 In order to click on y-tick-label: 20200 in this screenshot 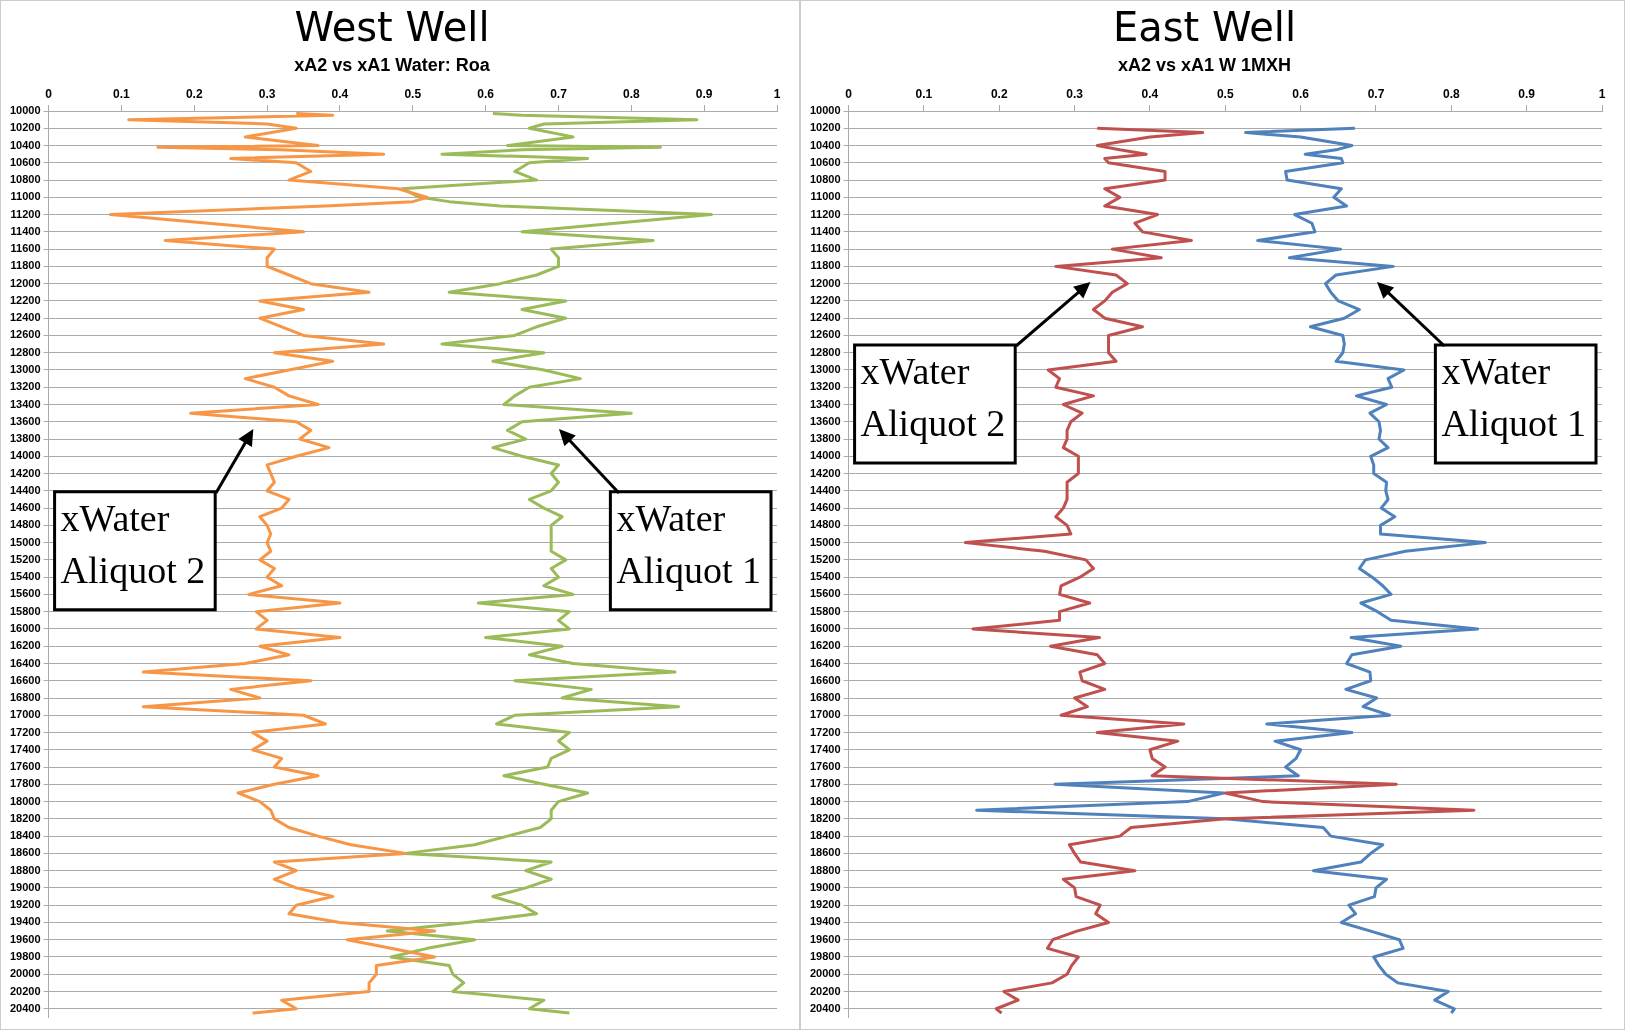, I will do `click(25, 990)`.